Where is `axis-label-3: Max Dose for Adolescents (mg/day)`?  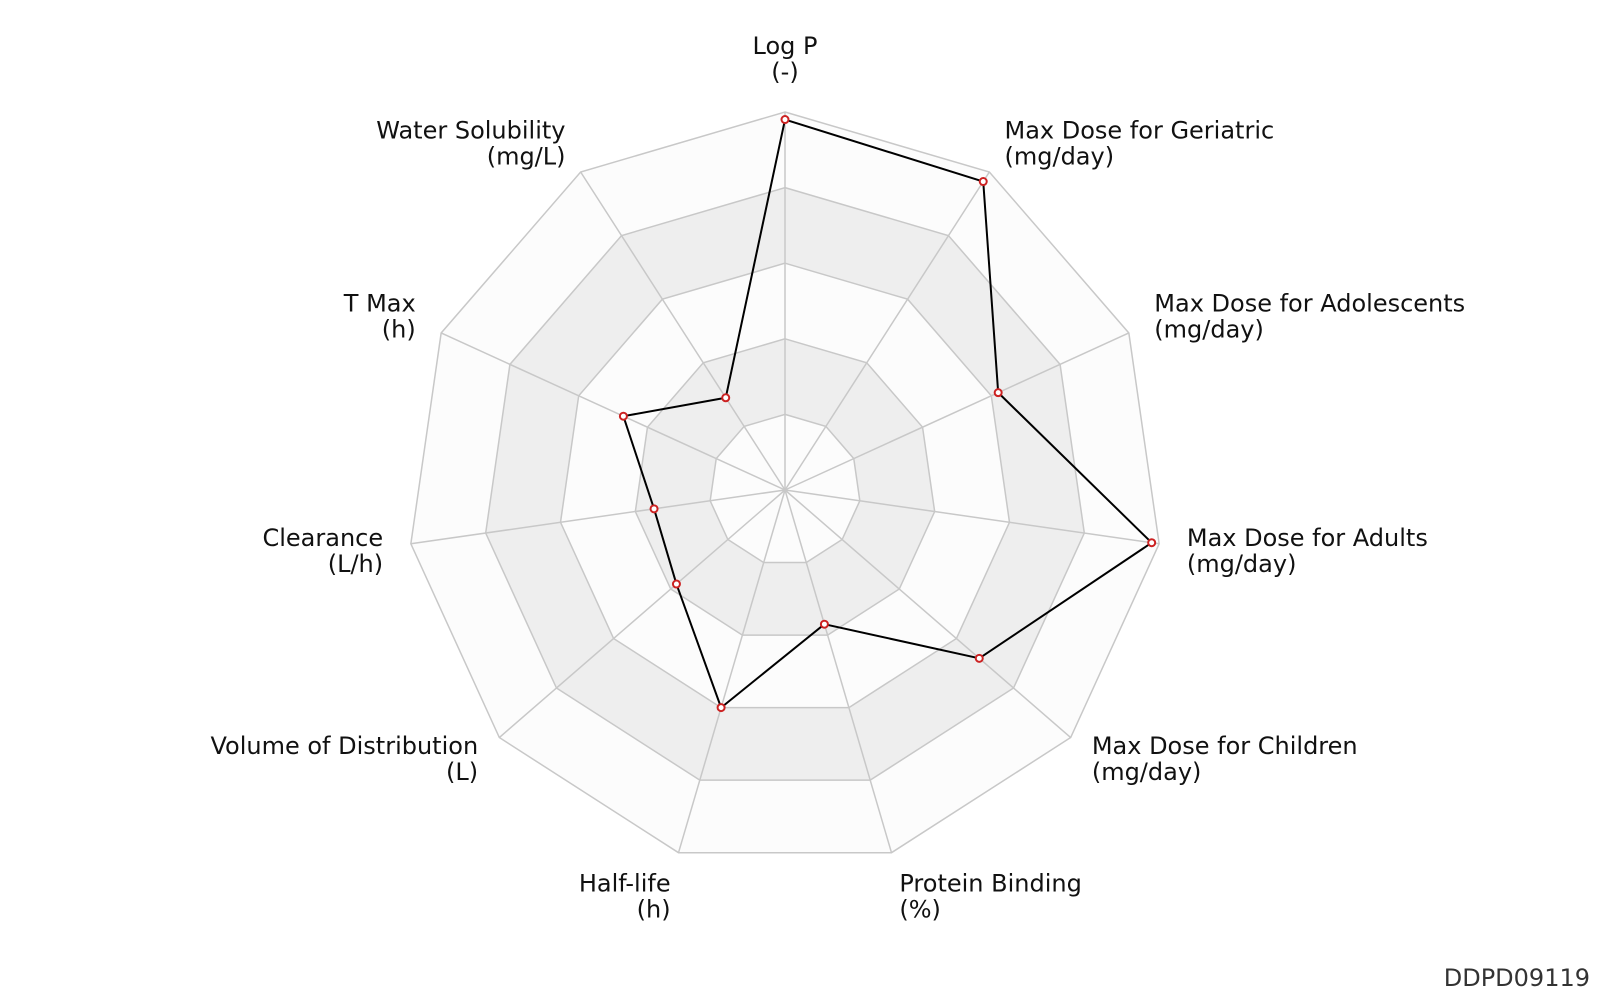 axis-label-3: Max Dose for Adolescents (mg/day) is located at coordinates (1309, 316).